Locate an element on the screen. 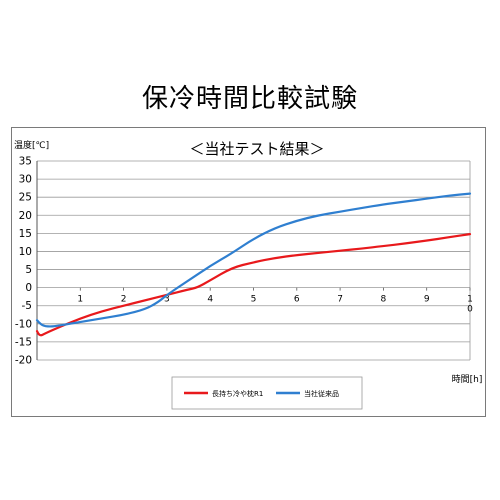  y-tick-label: 5 is located at coordinates (28, 270).